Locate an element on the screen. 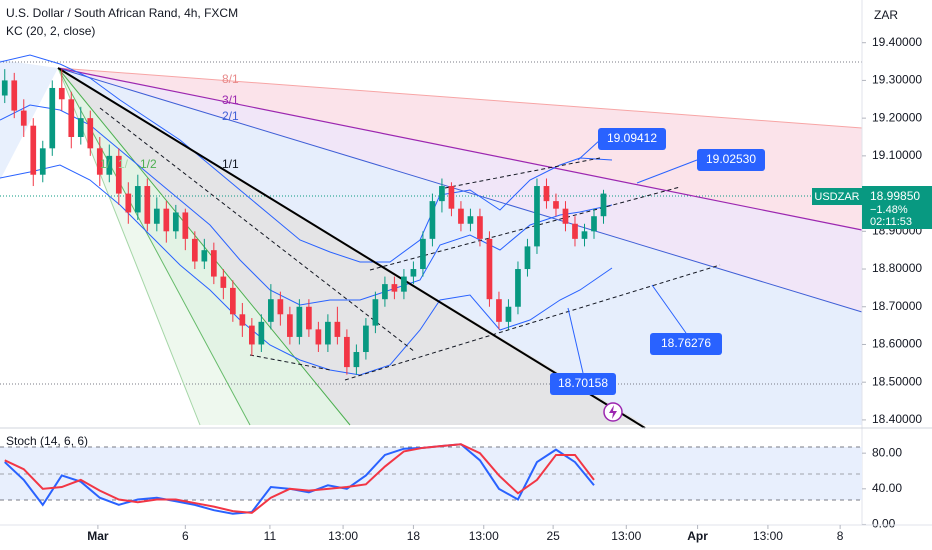 The height and width of the screenshot is (550, 932). stoch-title: Stoch (14, 6, 6) is located at coordinates (47, 441).